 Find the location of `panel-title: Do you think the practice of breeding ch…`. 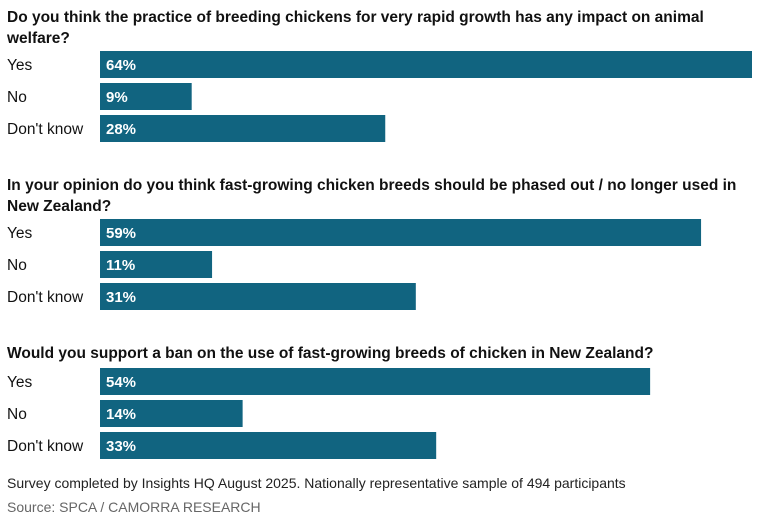

panel-title: Do you think the practice of breeding ch… is located at coordinates (355, 28).